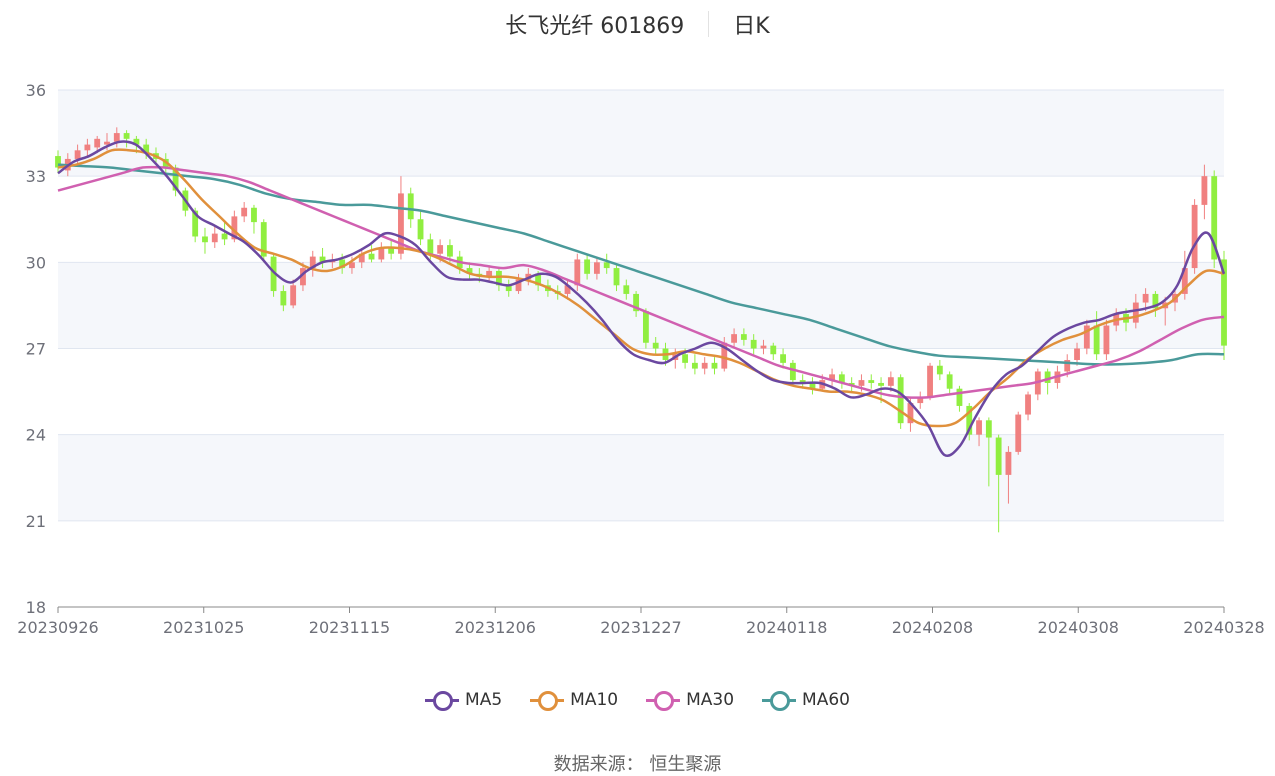 This screenshot has height=776, width=1275. I want to click on x-tick-label: 20231115, so click(349, 627).